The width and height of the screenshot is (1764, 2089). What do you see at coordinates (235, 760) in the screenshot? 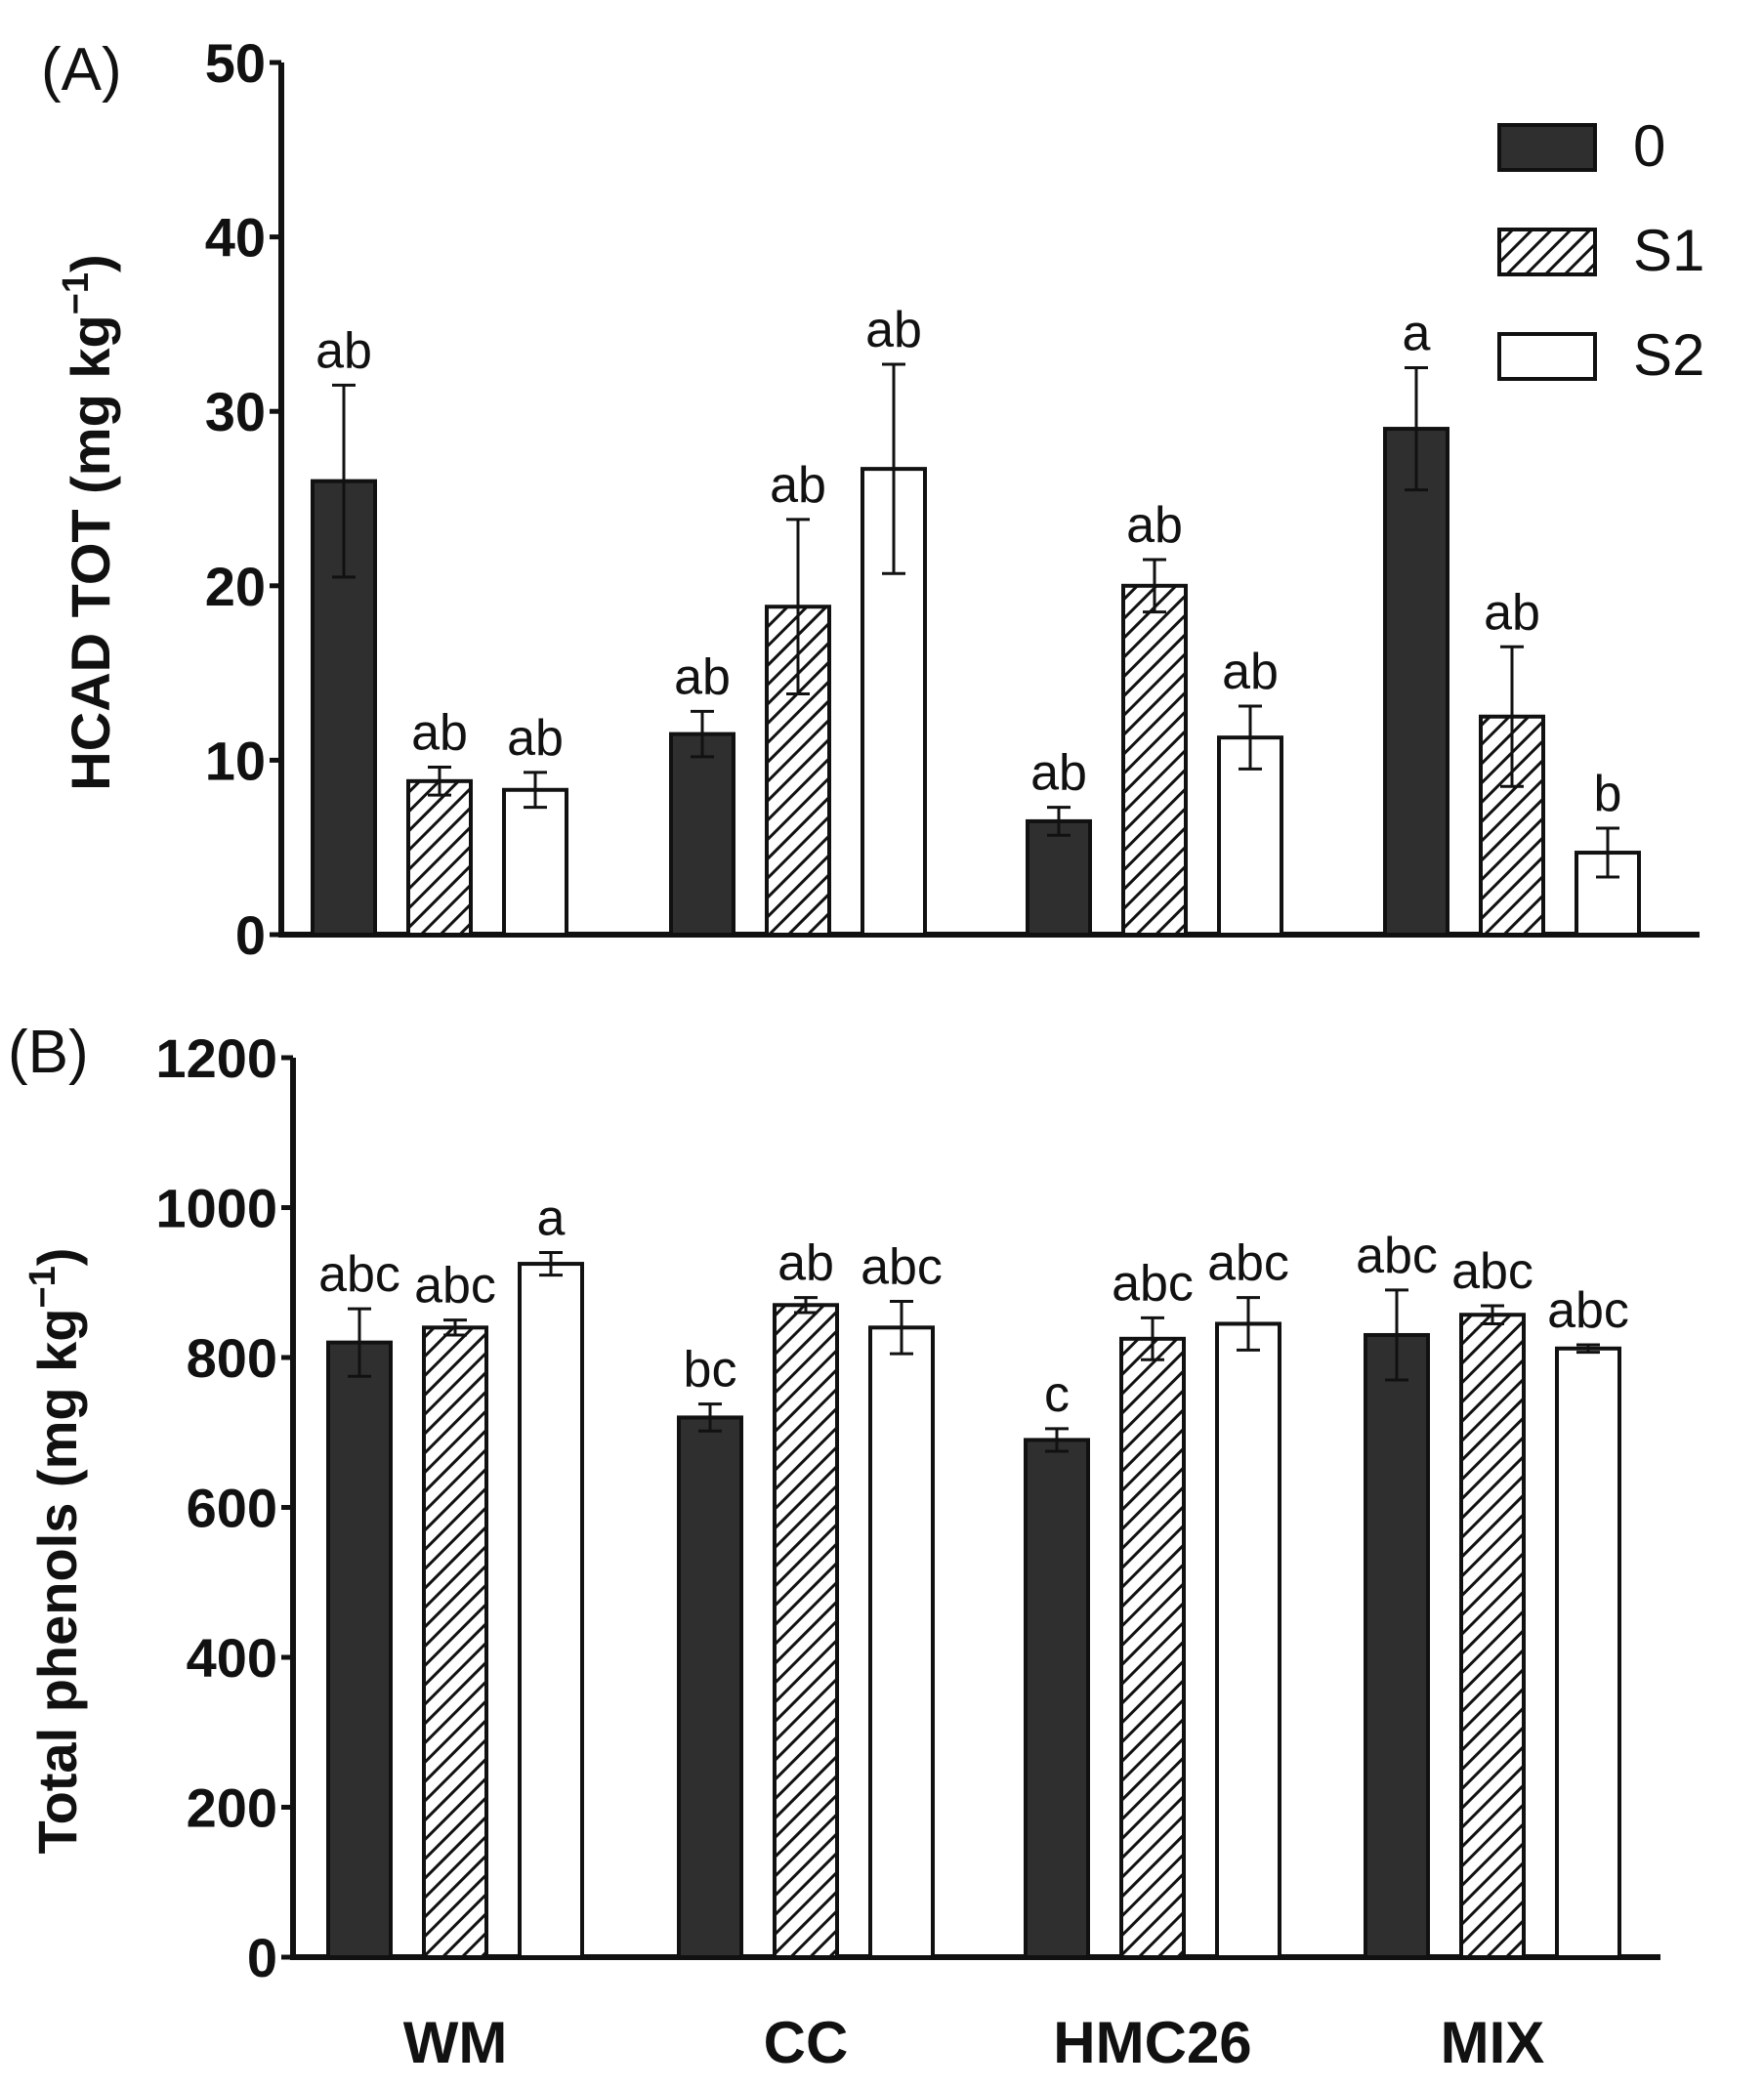
I see `panel-a-y-tick-label: 10` at bounding box center [235, 760].